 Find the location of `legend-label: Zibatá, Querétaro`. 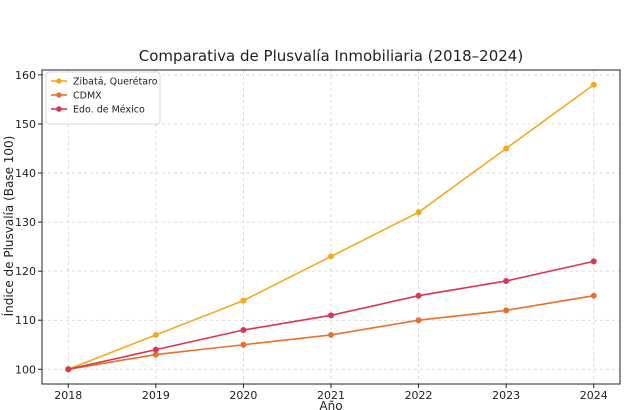

legend-label: Zibatá, Querétaro is located at coordinates (115, 82).